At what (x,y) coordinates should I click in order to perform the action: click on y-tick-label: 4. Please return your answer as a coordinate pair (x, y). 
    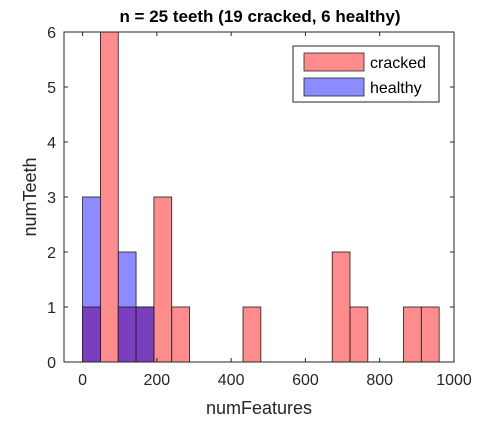
    Looking at the image, I should click on (51, 143).